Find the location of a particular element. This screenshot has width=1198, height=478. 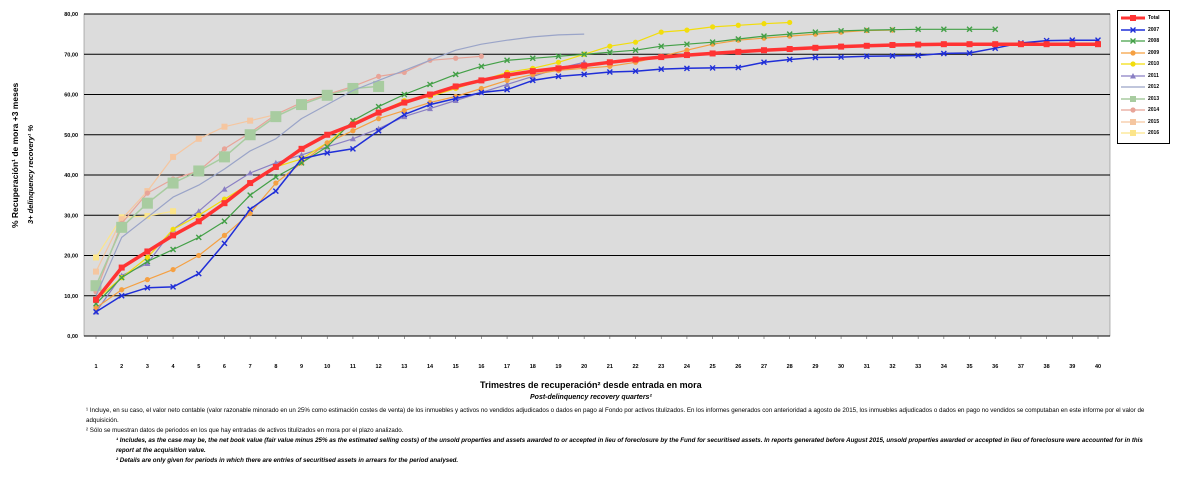

series-2013 is located at coordinates (237, 186).